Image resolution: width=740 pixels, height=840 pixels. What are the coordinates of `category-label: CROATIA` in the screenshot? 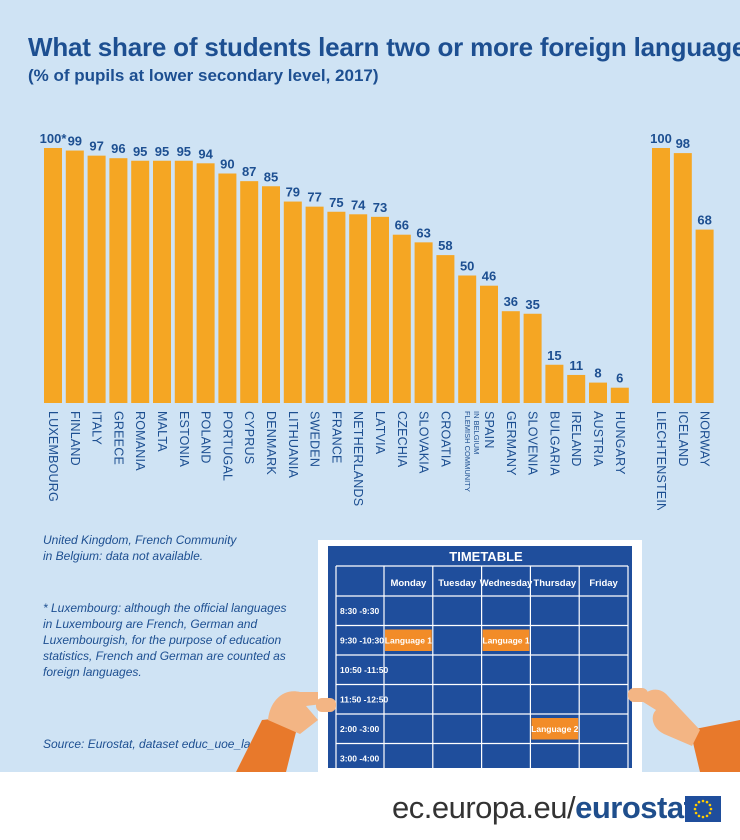 It's located at (445, 439).